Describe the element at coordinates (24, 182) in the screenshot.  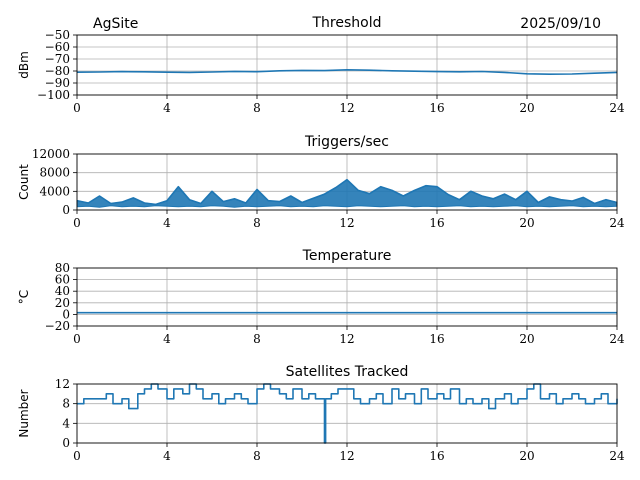
I see `triggers-y-axis-label: Count` at that location.